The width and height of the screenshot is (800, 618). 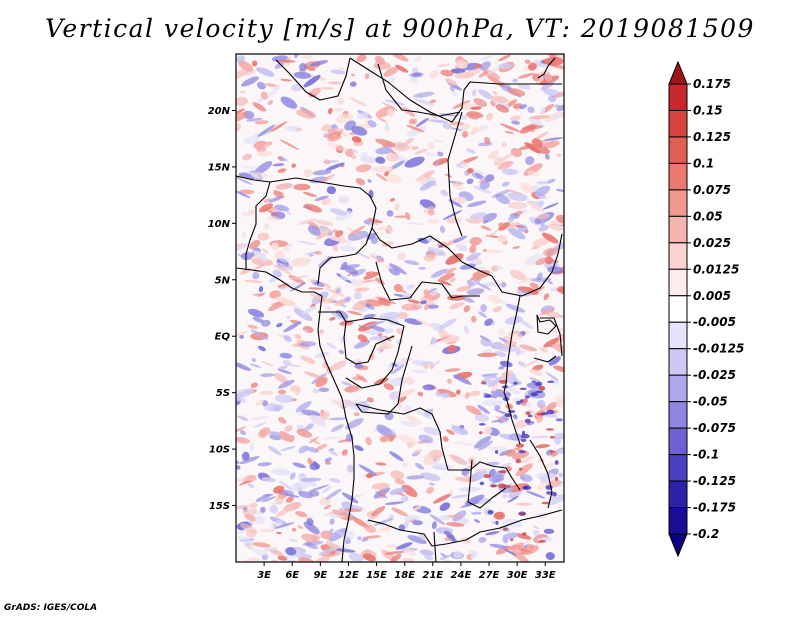 What do you see at coordinates (223, 337) in the screenshot?
I see `lat-tick-label: EQ` at bounding box center [223, 337].